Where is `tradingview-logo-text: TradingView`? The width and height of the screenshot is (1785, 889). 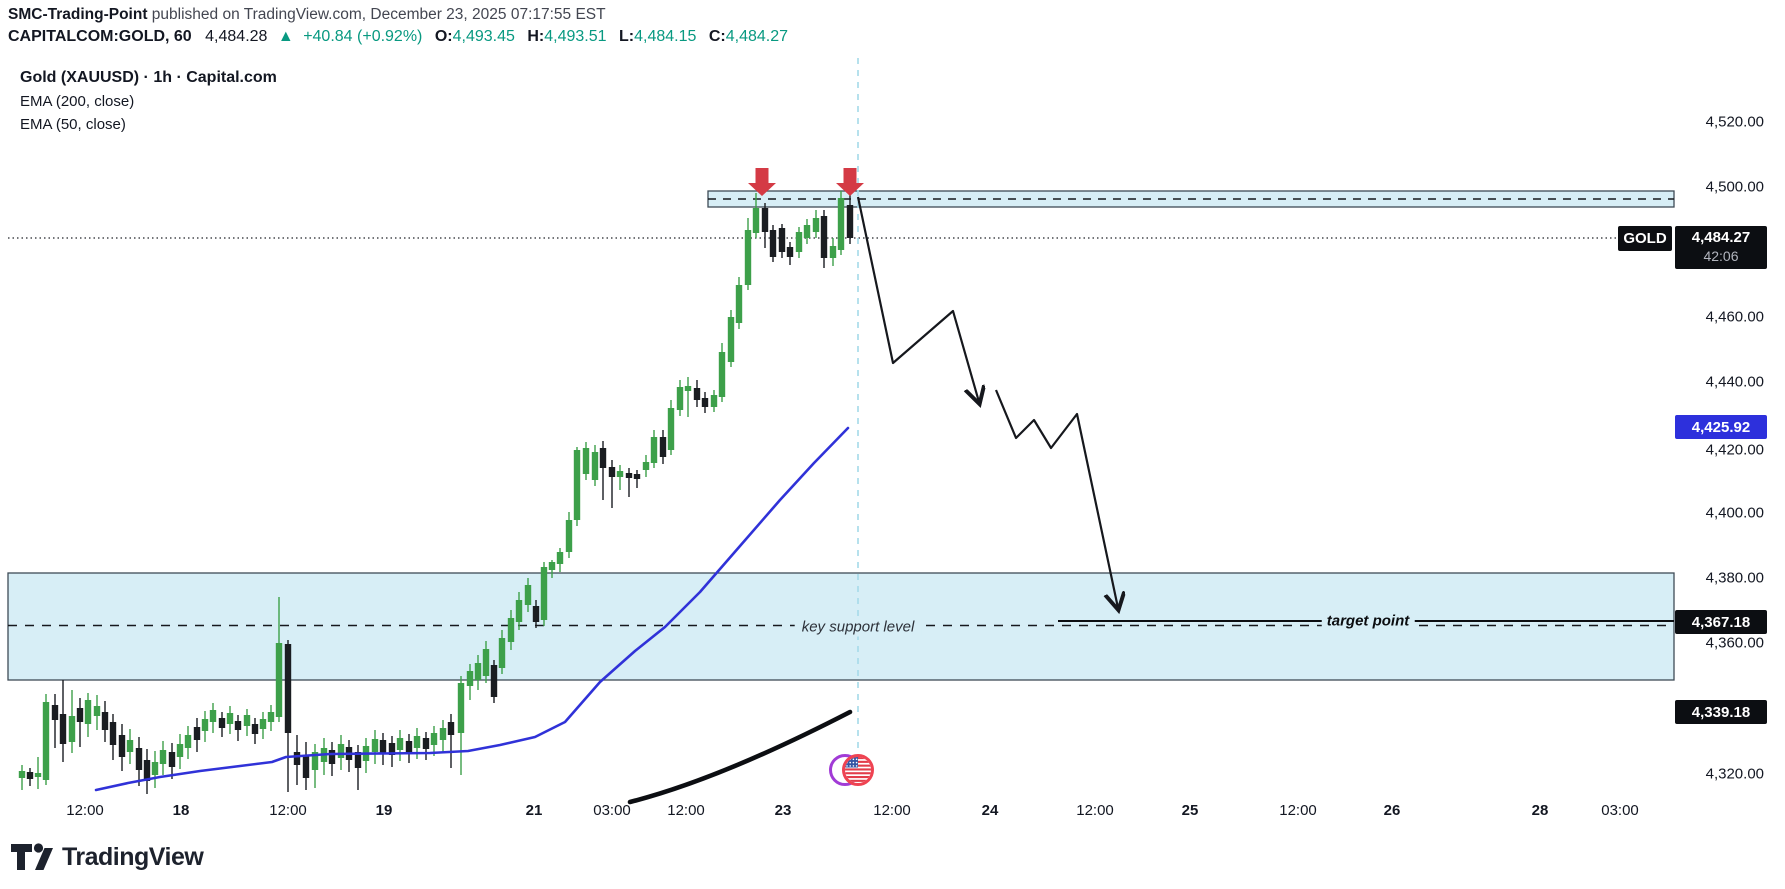
tradingview-logo-text: TradingView is located at coordinates (133, 856).